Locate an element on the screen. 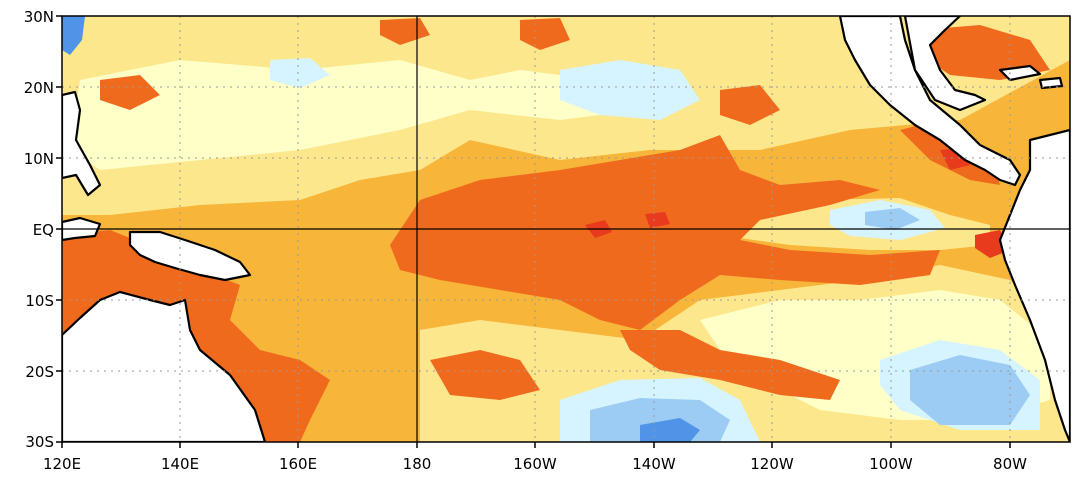 The image size is (1092, 488). lon-label-80w: 80W is located at coordinates (1010, 464).